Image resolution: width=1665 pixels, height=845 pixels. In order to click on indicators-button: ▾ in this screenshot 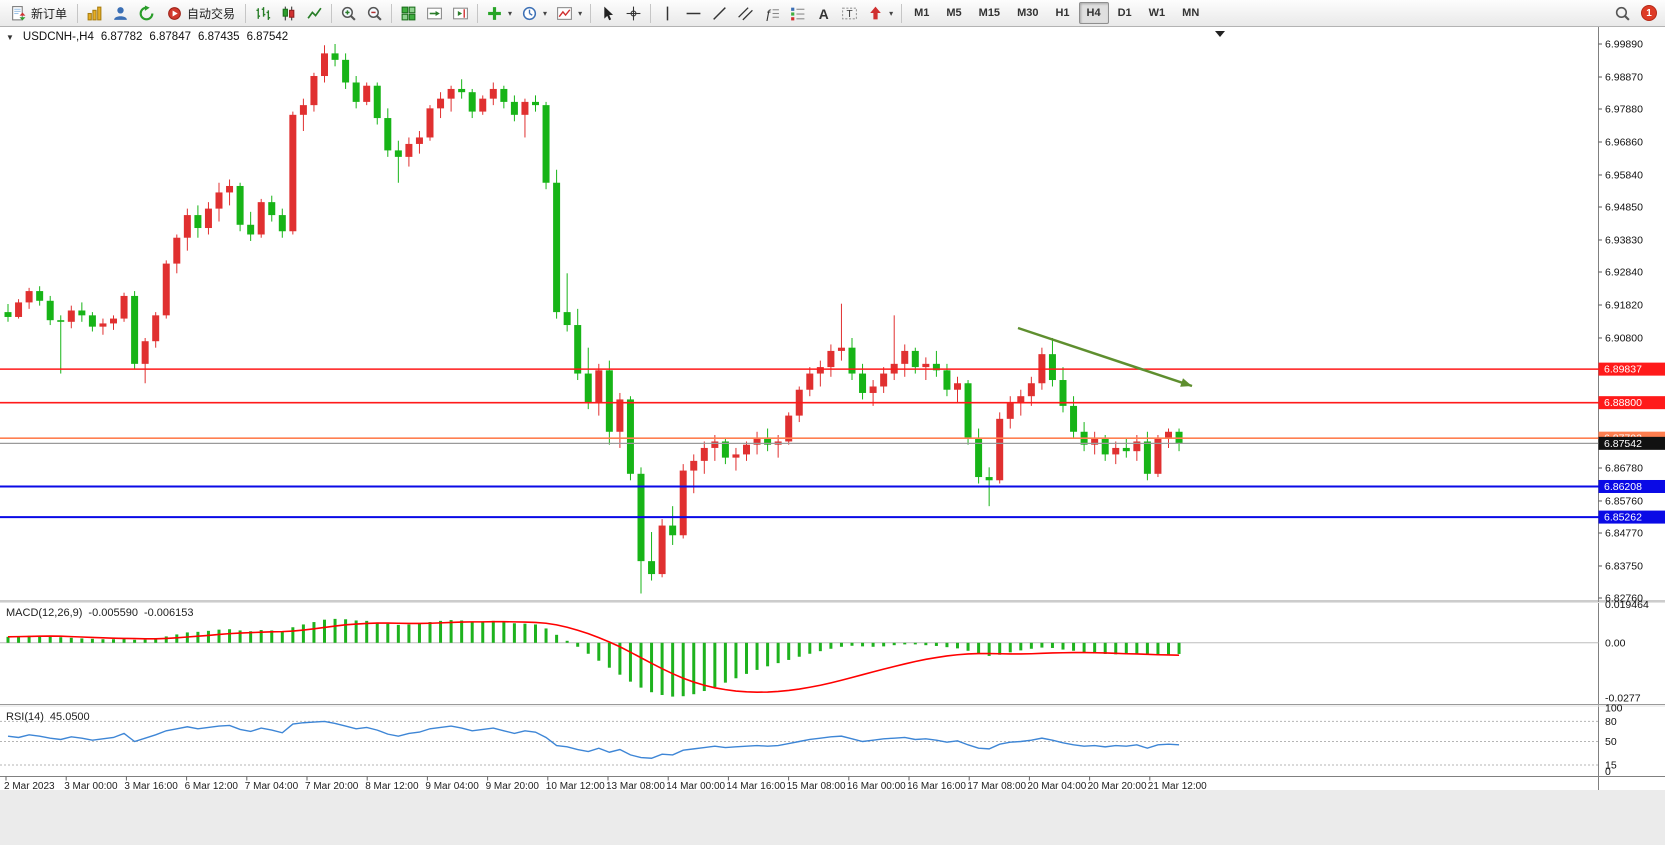, I will do `click(499, 13)`.